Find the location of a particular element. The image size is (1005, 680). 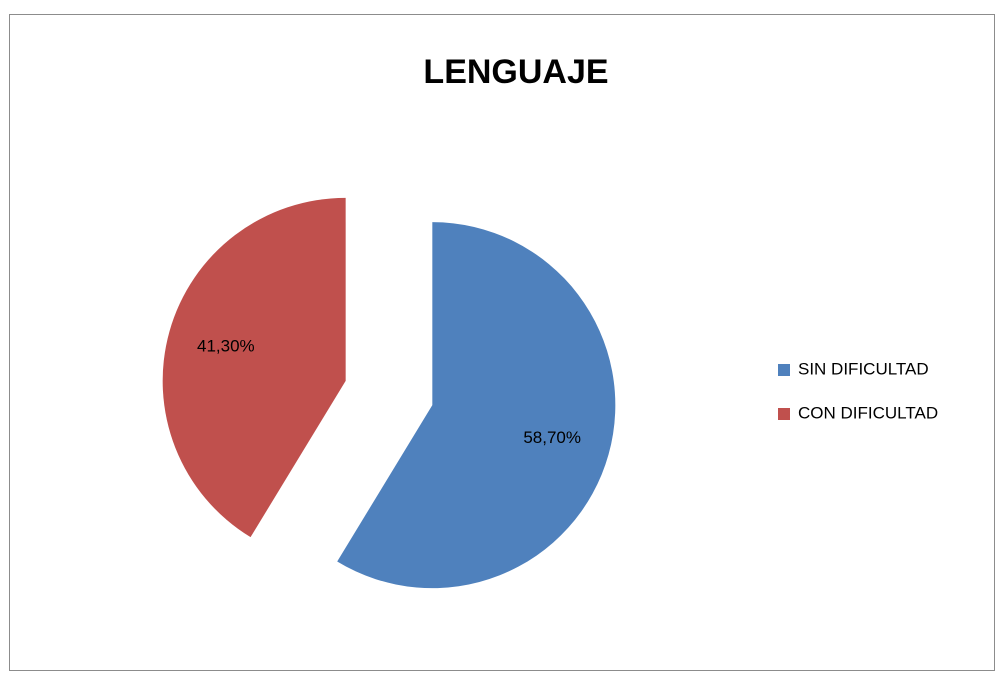

data-label: 58,70% is located at coordinates (552, 437).